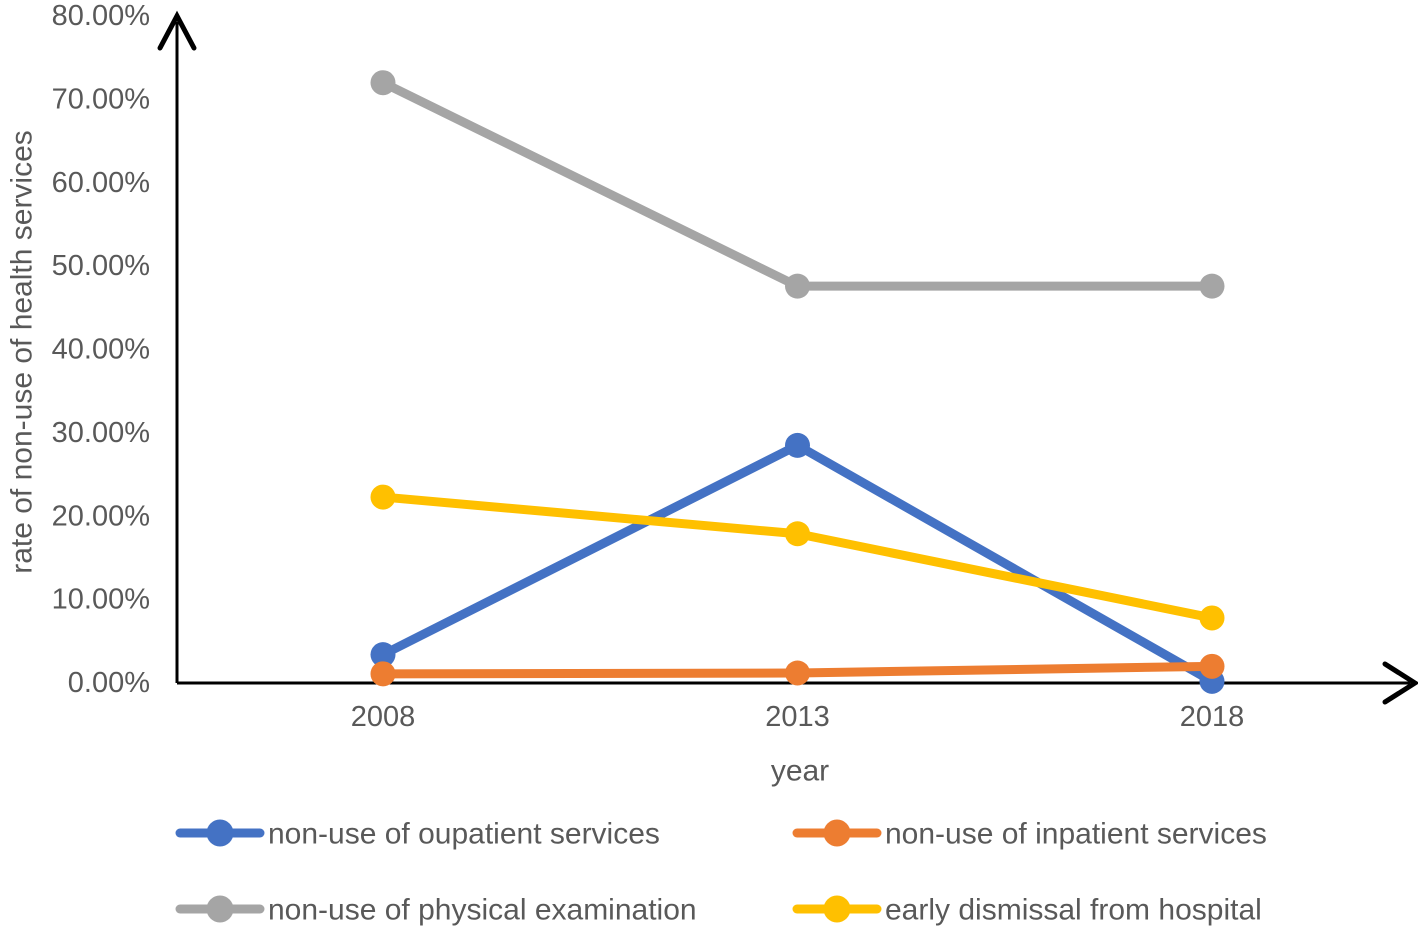  What do you see at coordinates (1073, 910) in the screenshot?
I see `legend-label: early dismissal from hospital` at bounding box center [1073, 910].